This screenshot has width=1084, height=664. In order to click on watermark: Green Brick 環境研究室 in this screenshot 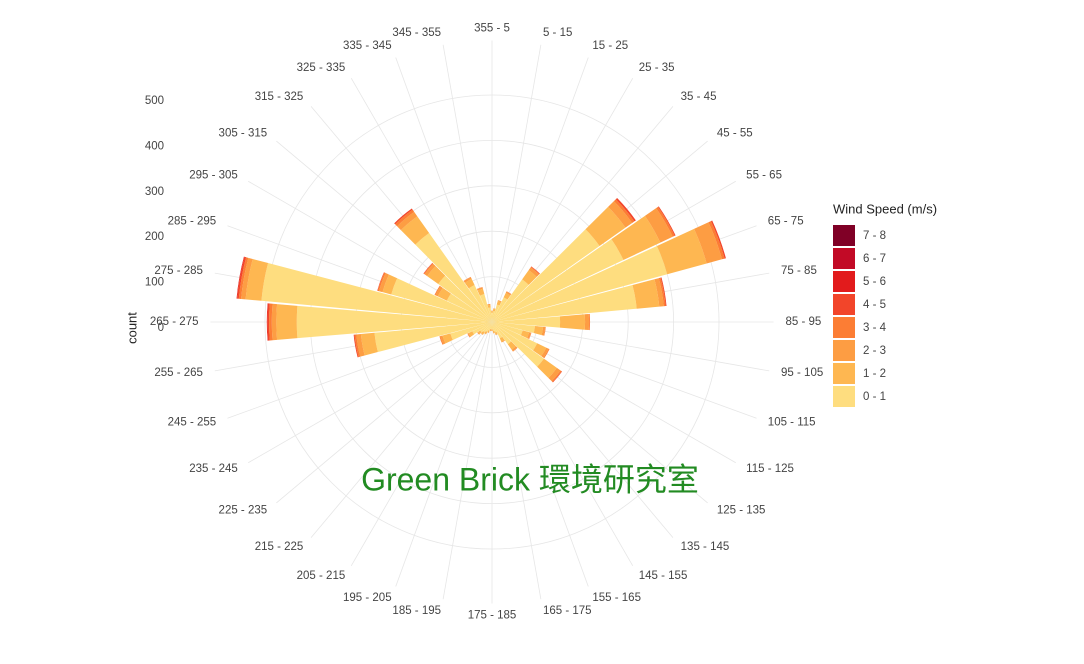, I will do `click(530, 479)`.